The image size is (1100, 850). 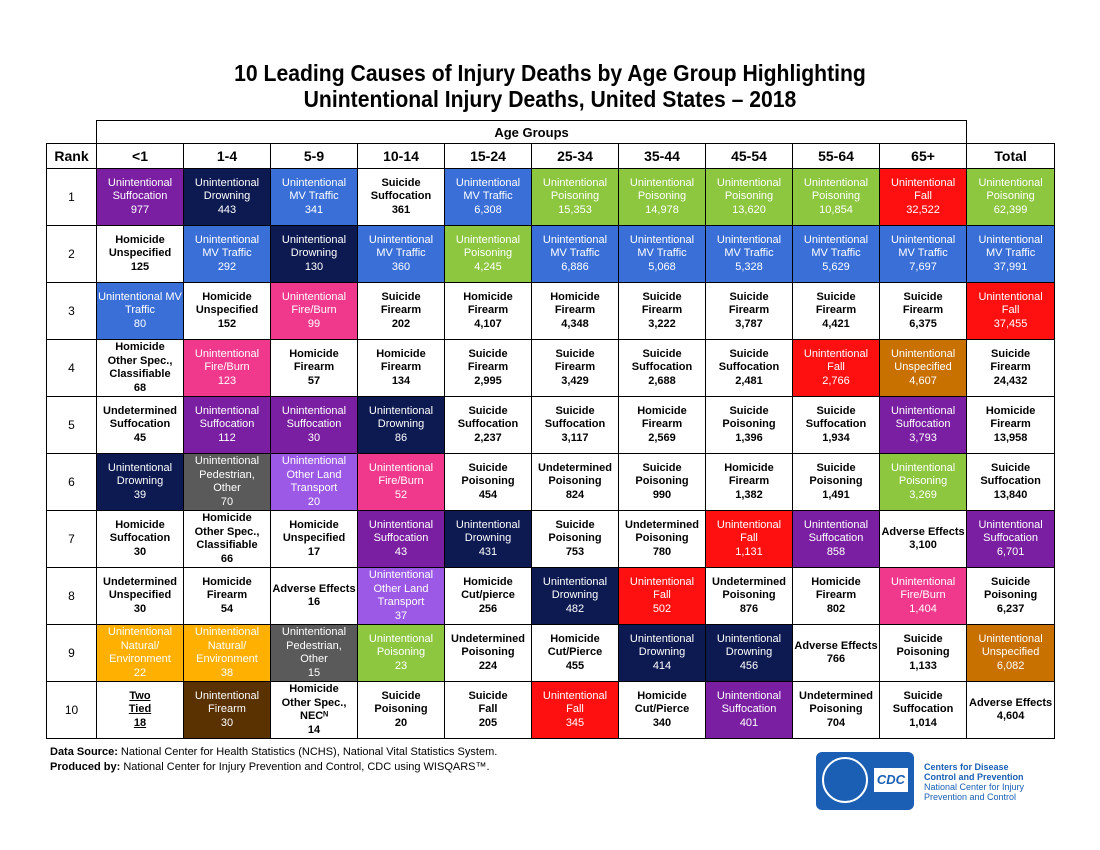 I want to click on cause-cell-line: 39, so click(x=140, y=494).